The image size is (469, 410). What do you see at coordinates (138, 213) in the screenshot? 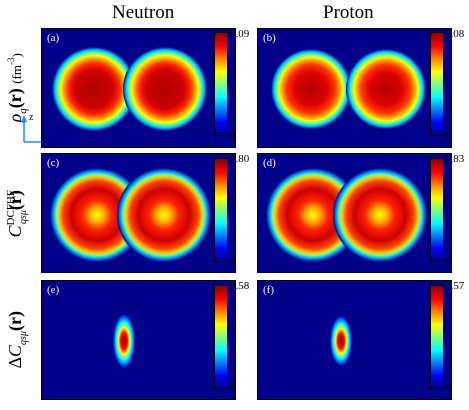
I see `panel-c-neutron-dcfhf: (c)` at bounding box center [138, 213].